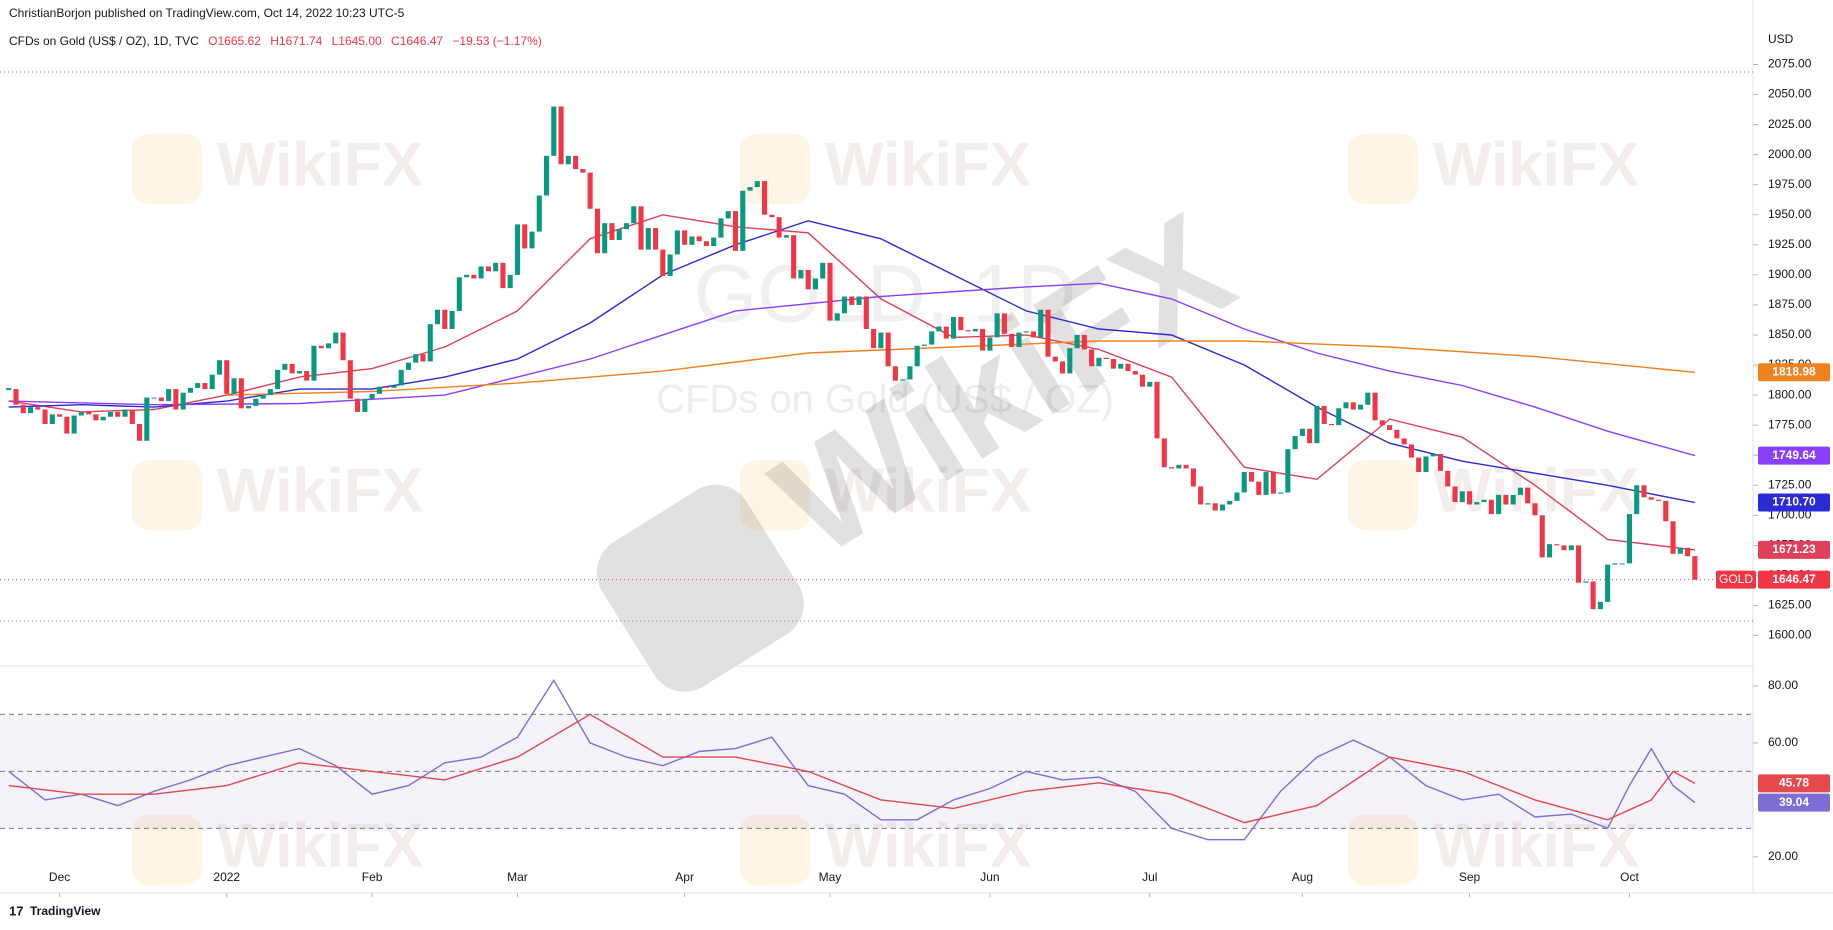  What do you see at coordinates (852, 768) in the screenshot?
I see `line` at bounding box center [852, 768].